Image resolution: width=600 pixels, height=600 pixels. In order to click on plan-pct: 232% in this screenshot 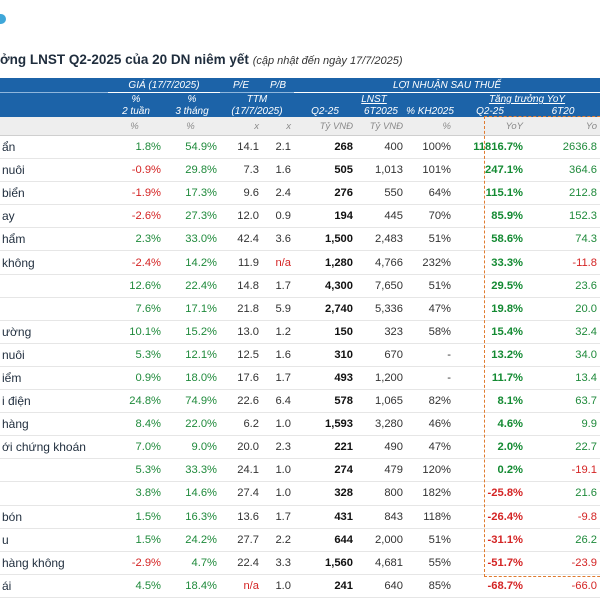, I will do `click(430, 262)`.